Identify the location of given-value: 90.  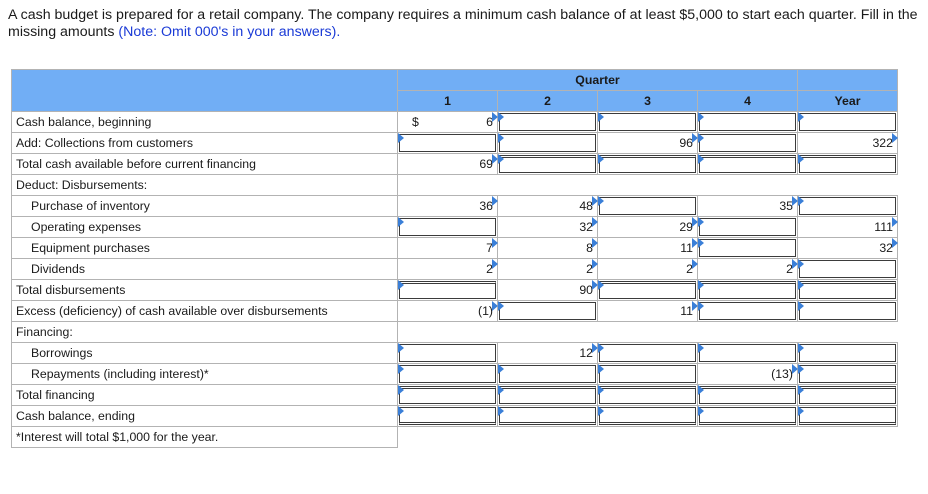
(586, 290).